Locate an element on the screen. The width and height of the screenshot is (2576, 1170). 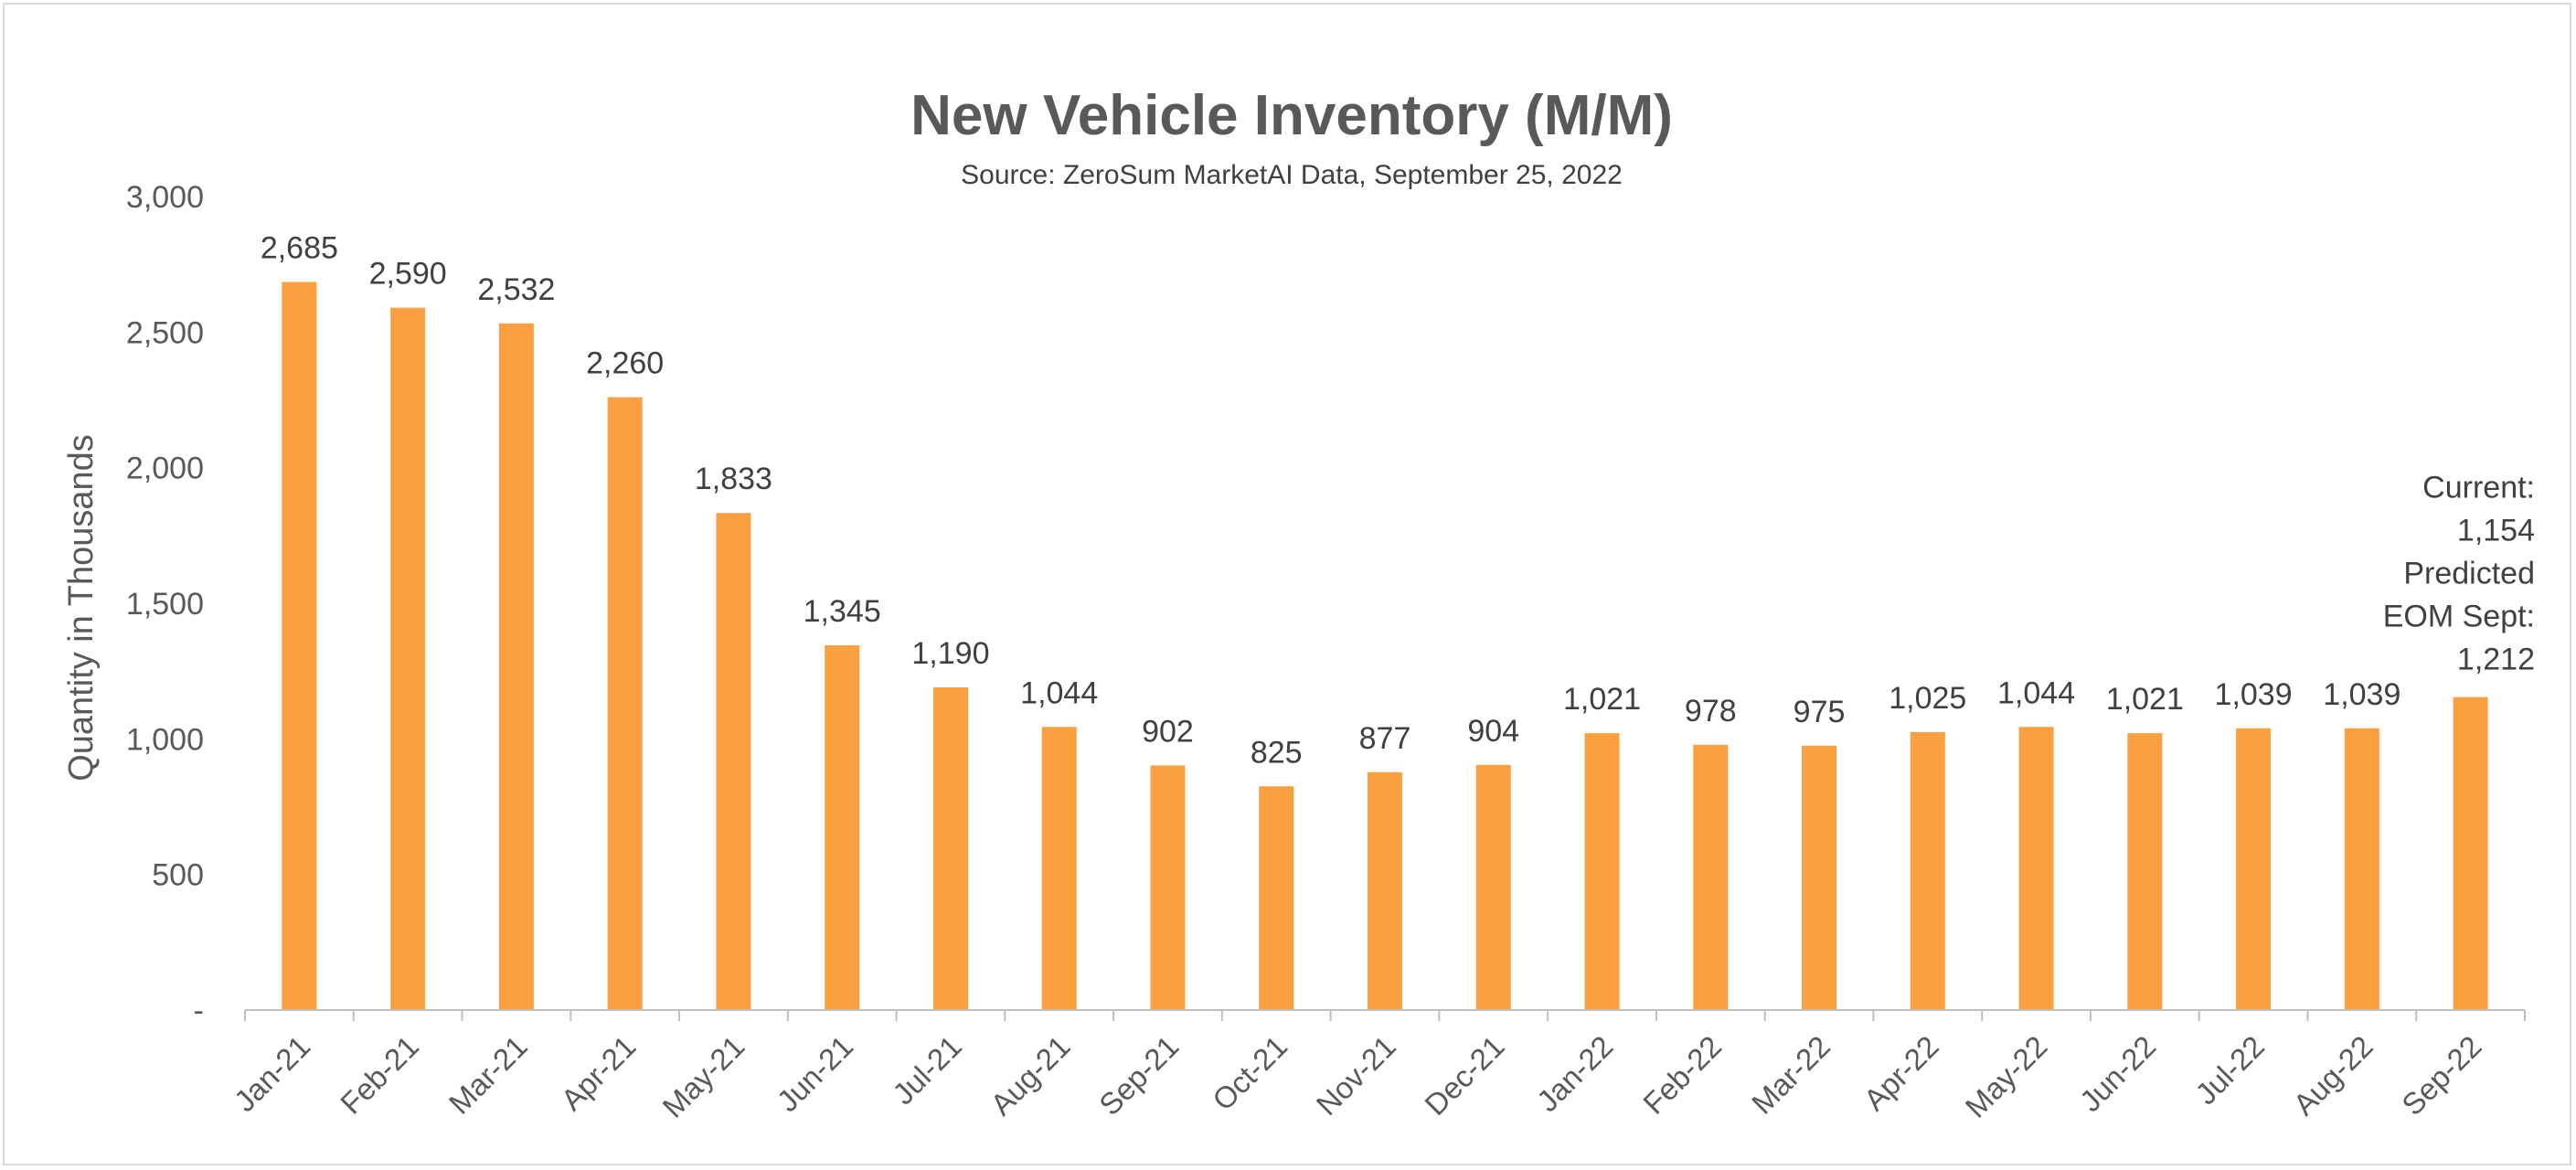
x-tick-label: Nov-21 is located at coordinates (1356, 1076).